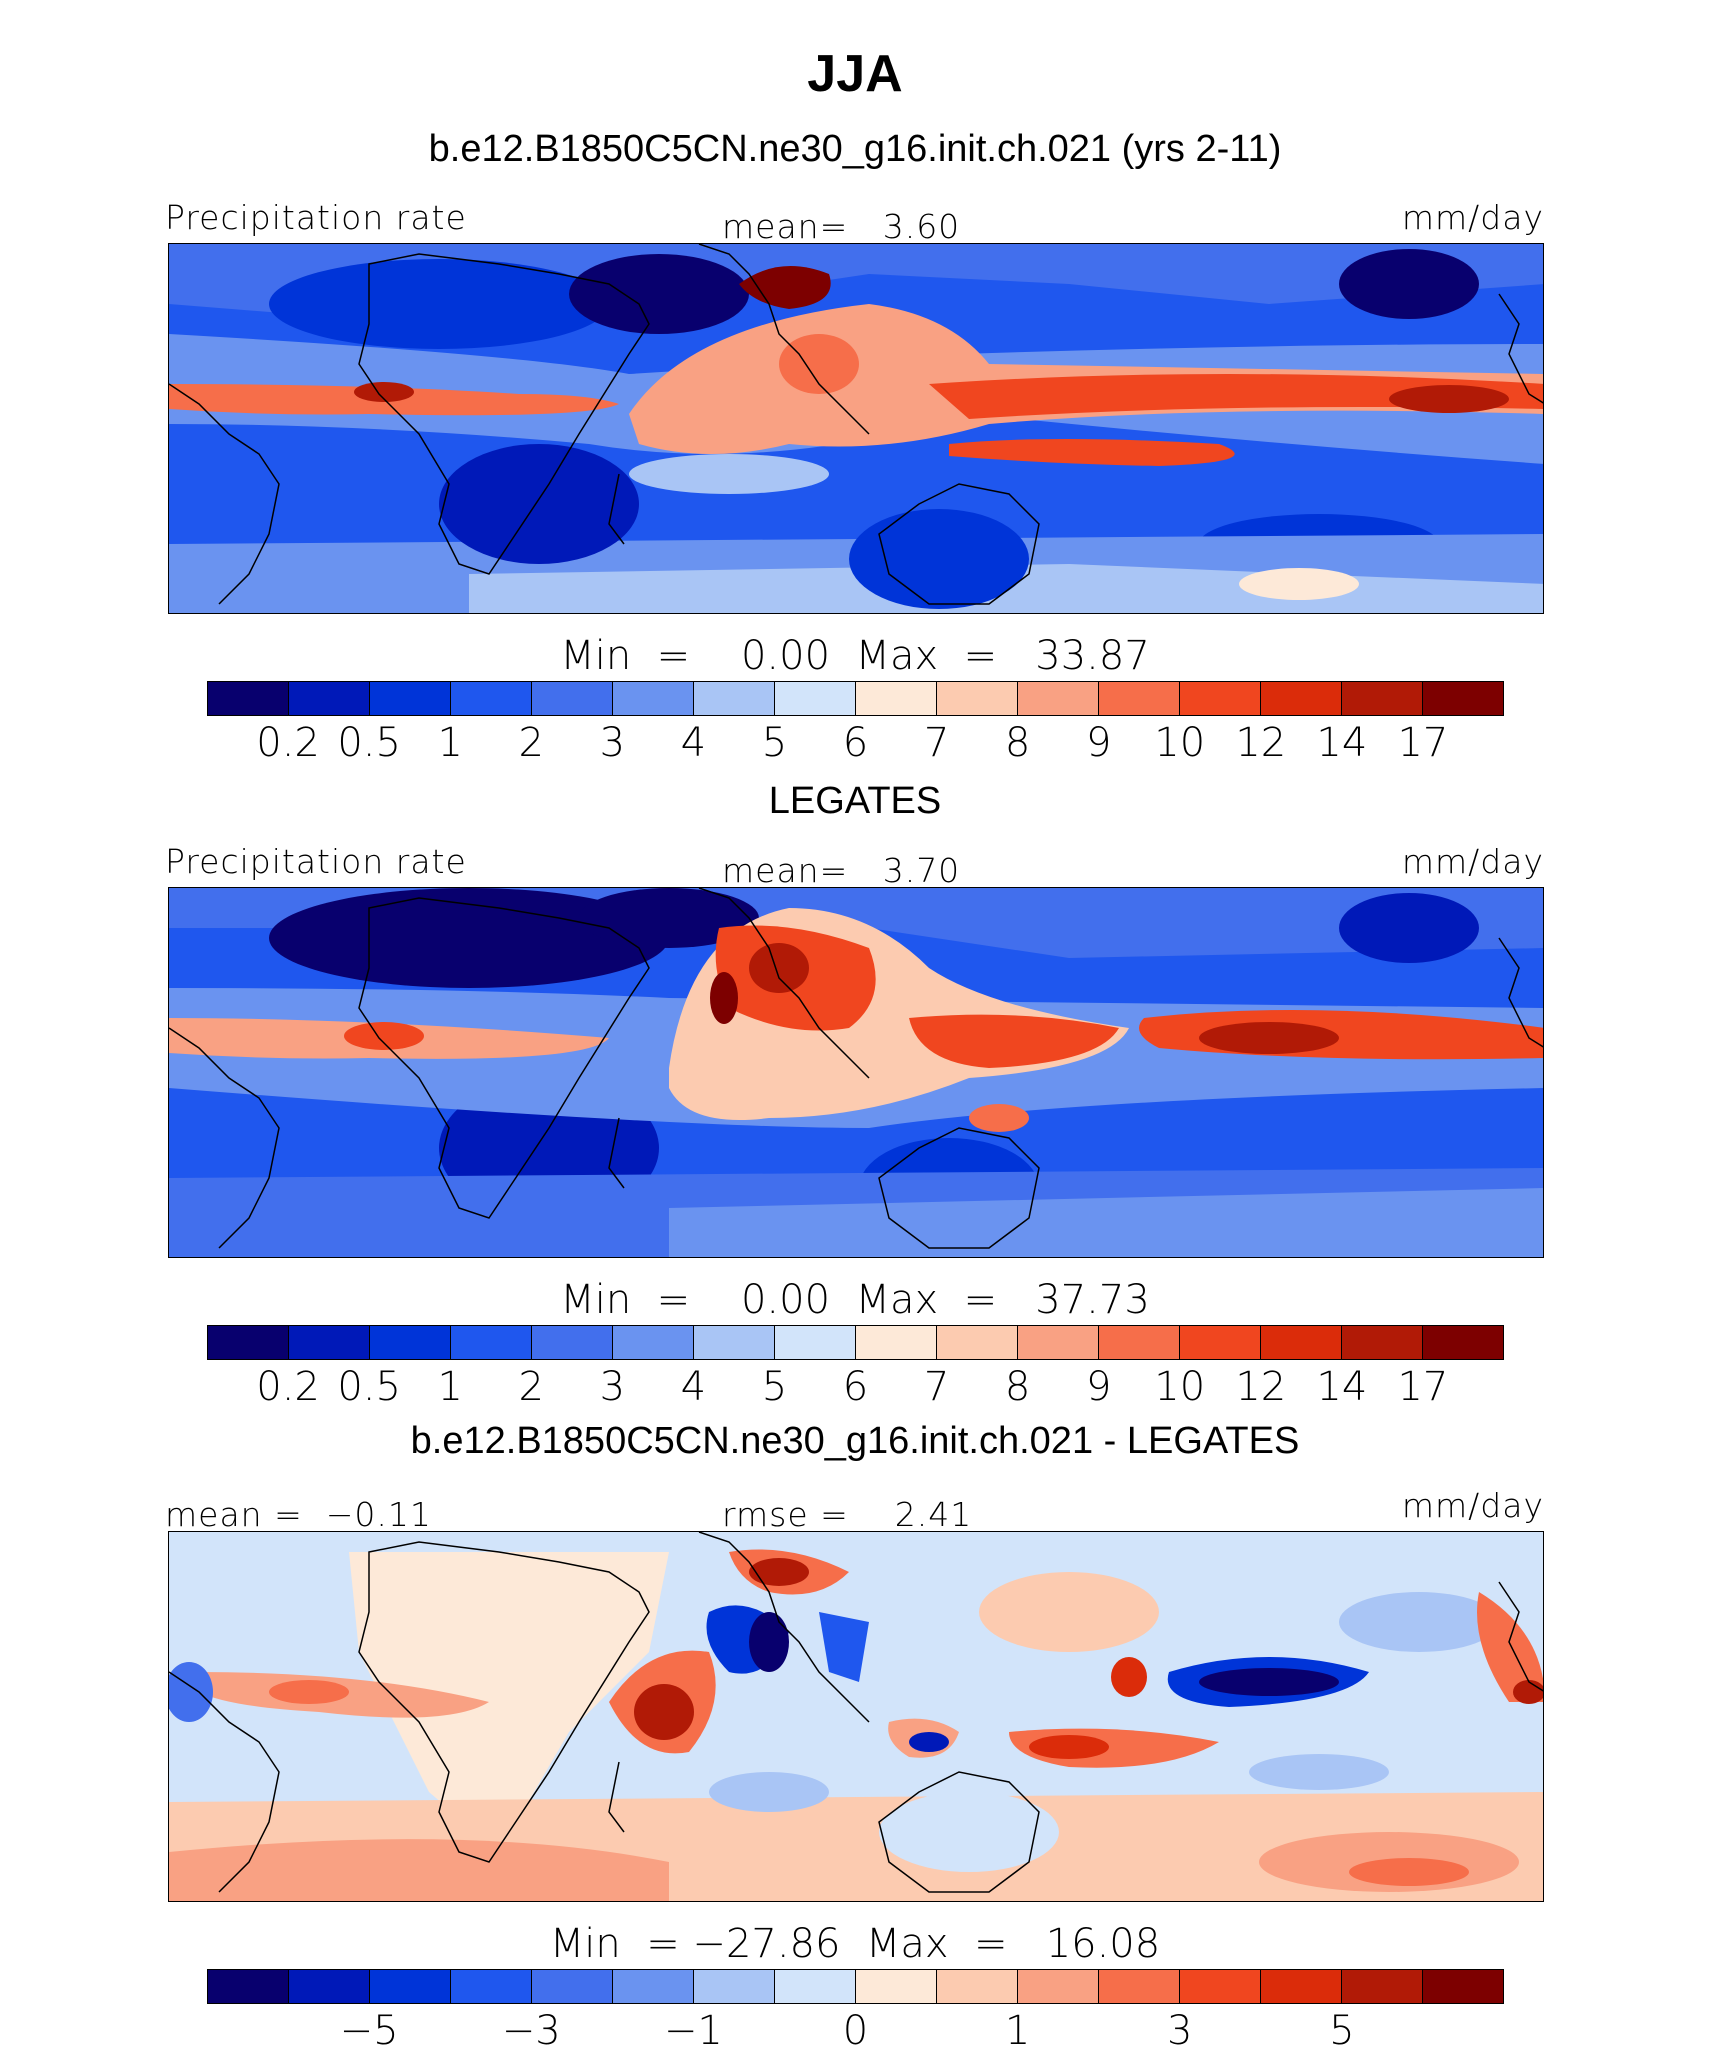 This screenshot has height=2064, width=1710. Describe the element at coordinates (531, 2031) in the screenshot. I see `colorbar-tick-label: −3` at that location.